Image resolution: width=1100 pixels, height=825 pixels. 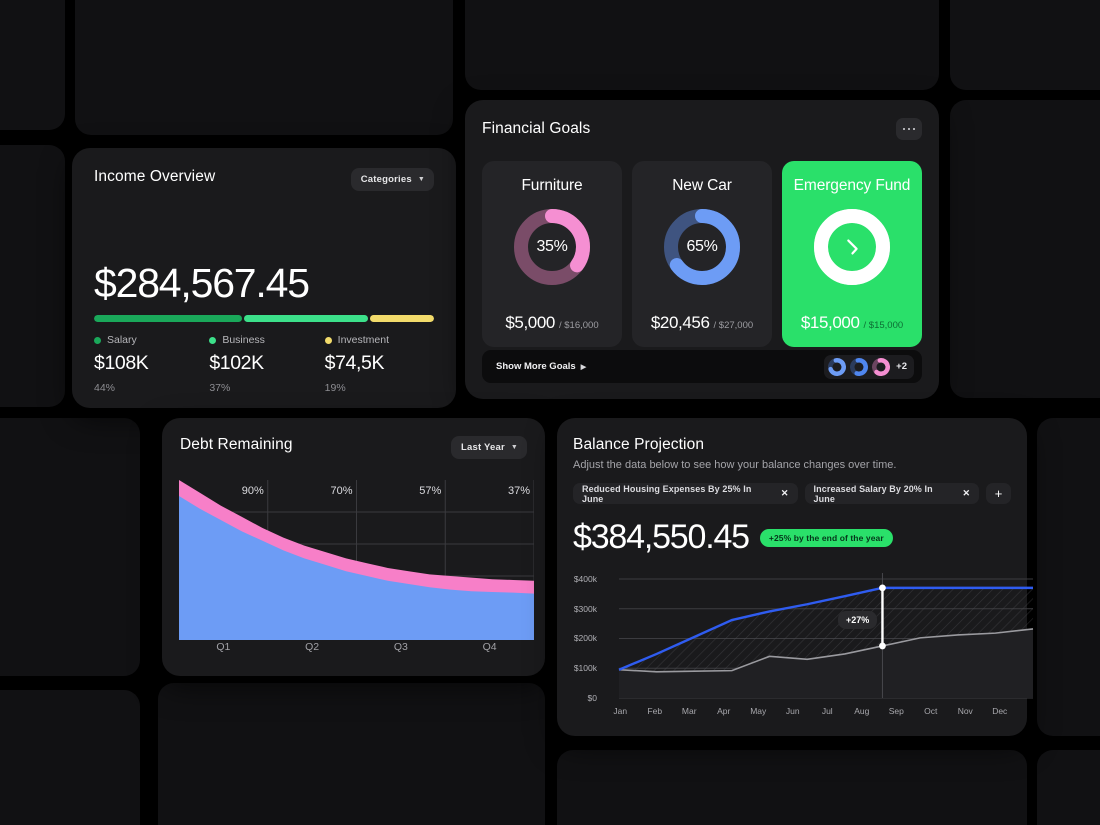 I want to click on goal-current-amount: $15,000, so click(x=830, y=322).